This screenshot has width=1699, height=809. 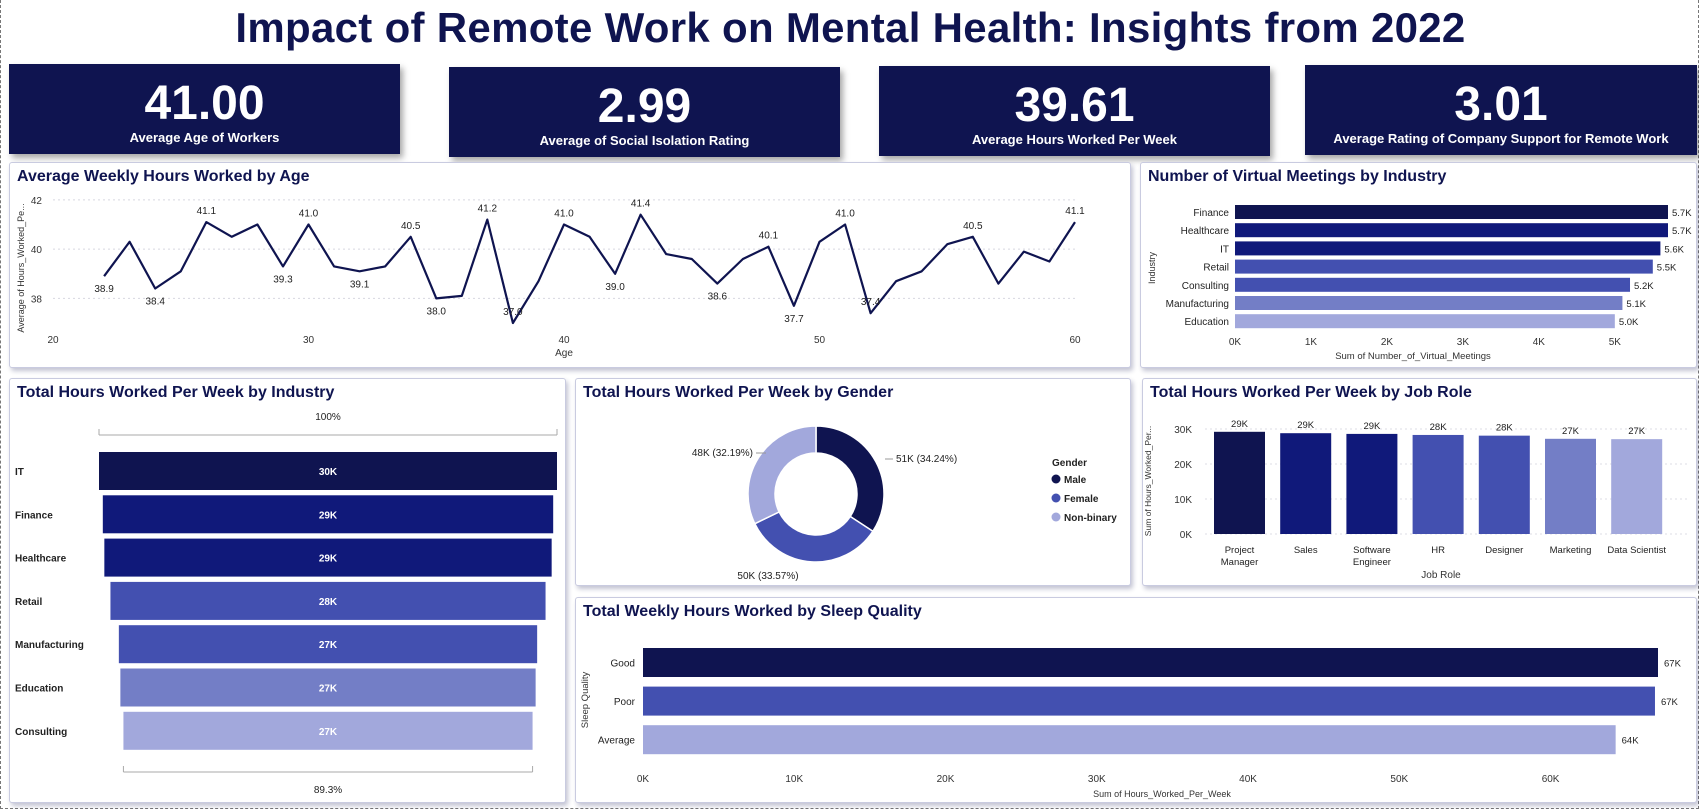 What do you see at coordinates (1311, 342) in the screenshot?
I see `x-tick-label: 1K` at bounding box center [1311, 342].